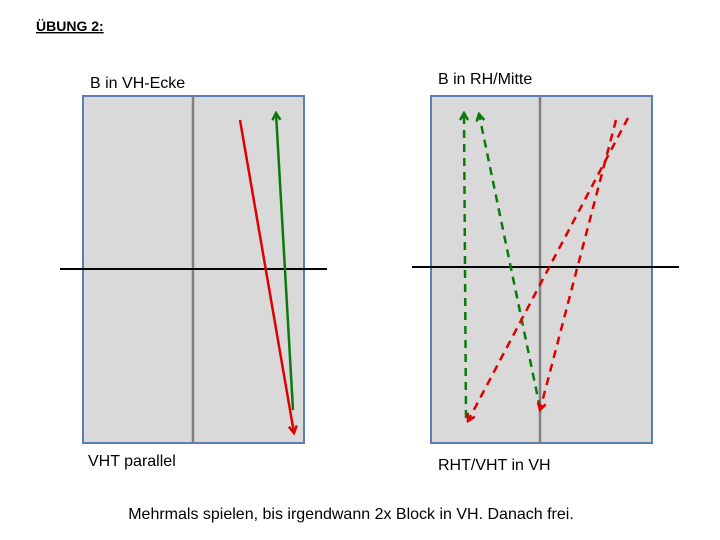 The height and width of the screenshot is (540, 720). I want to click on panel-label: B in RH/Mitte, so click(485, 79).